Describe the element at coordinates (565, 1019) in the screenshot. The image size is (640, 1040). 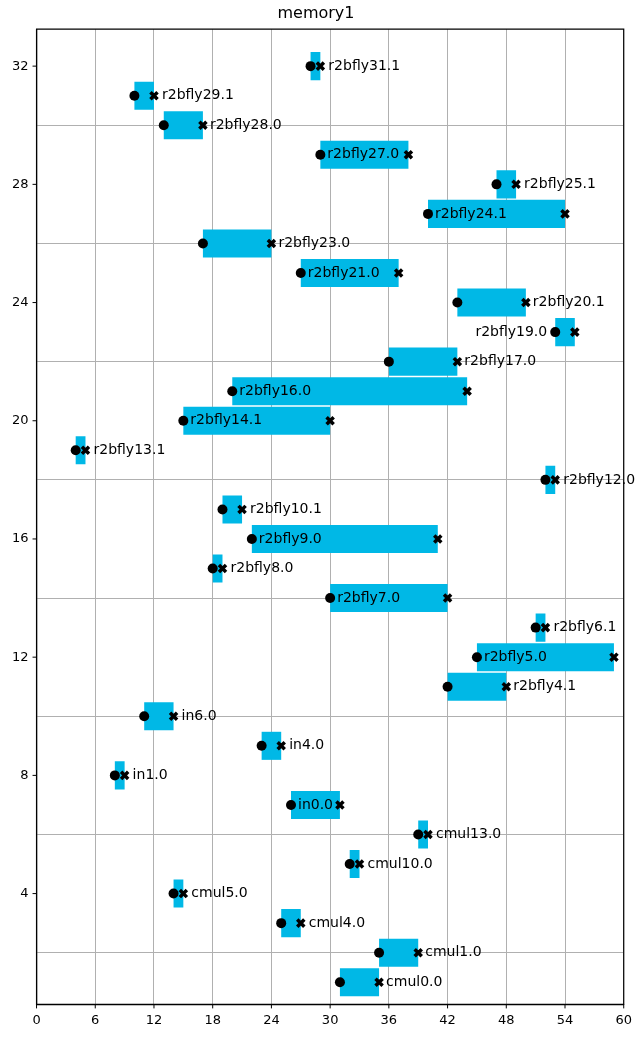
I see `x-tick-label: 54` at that location.